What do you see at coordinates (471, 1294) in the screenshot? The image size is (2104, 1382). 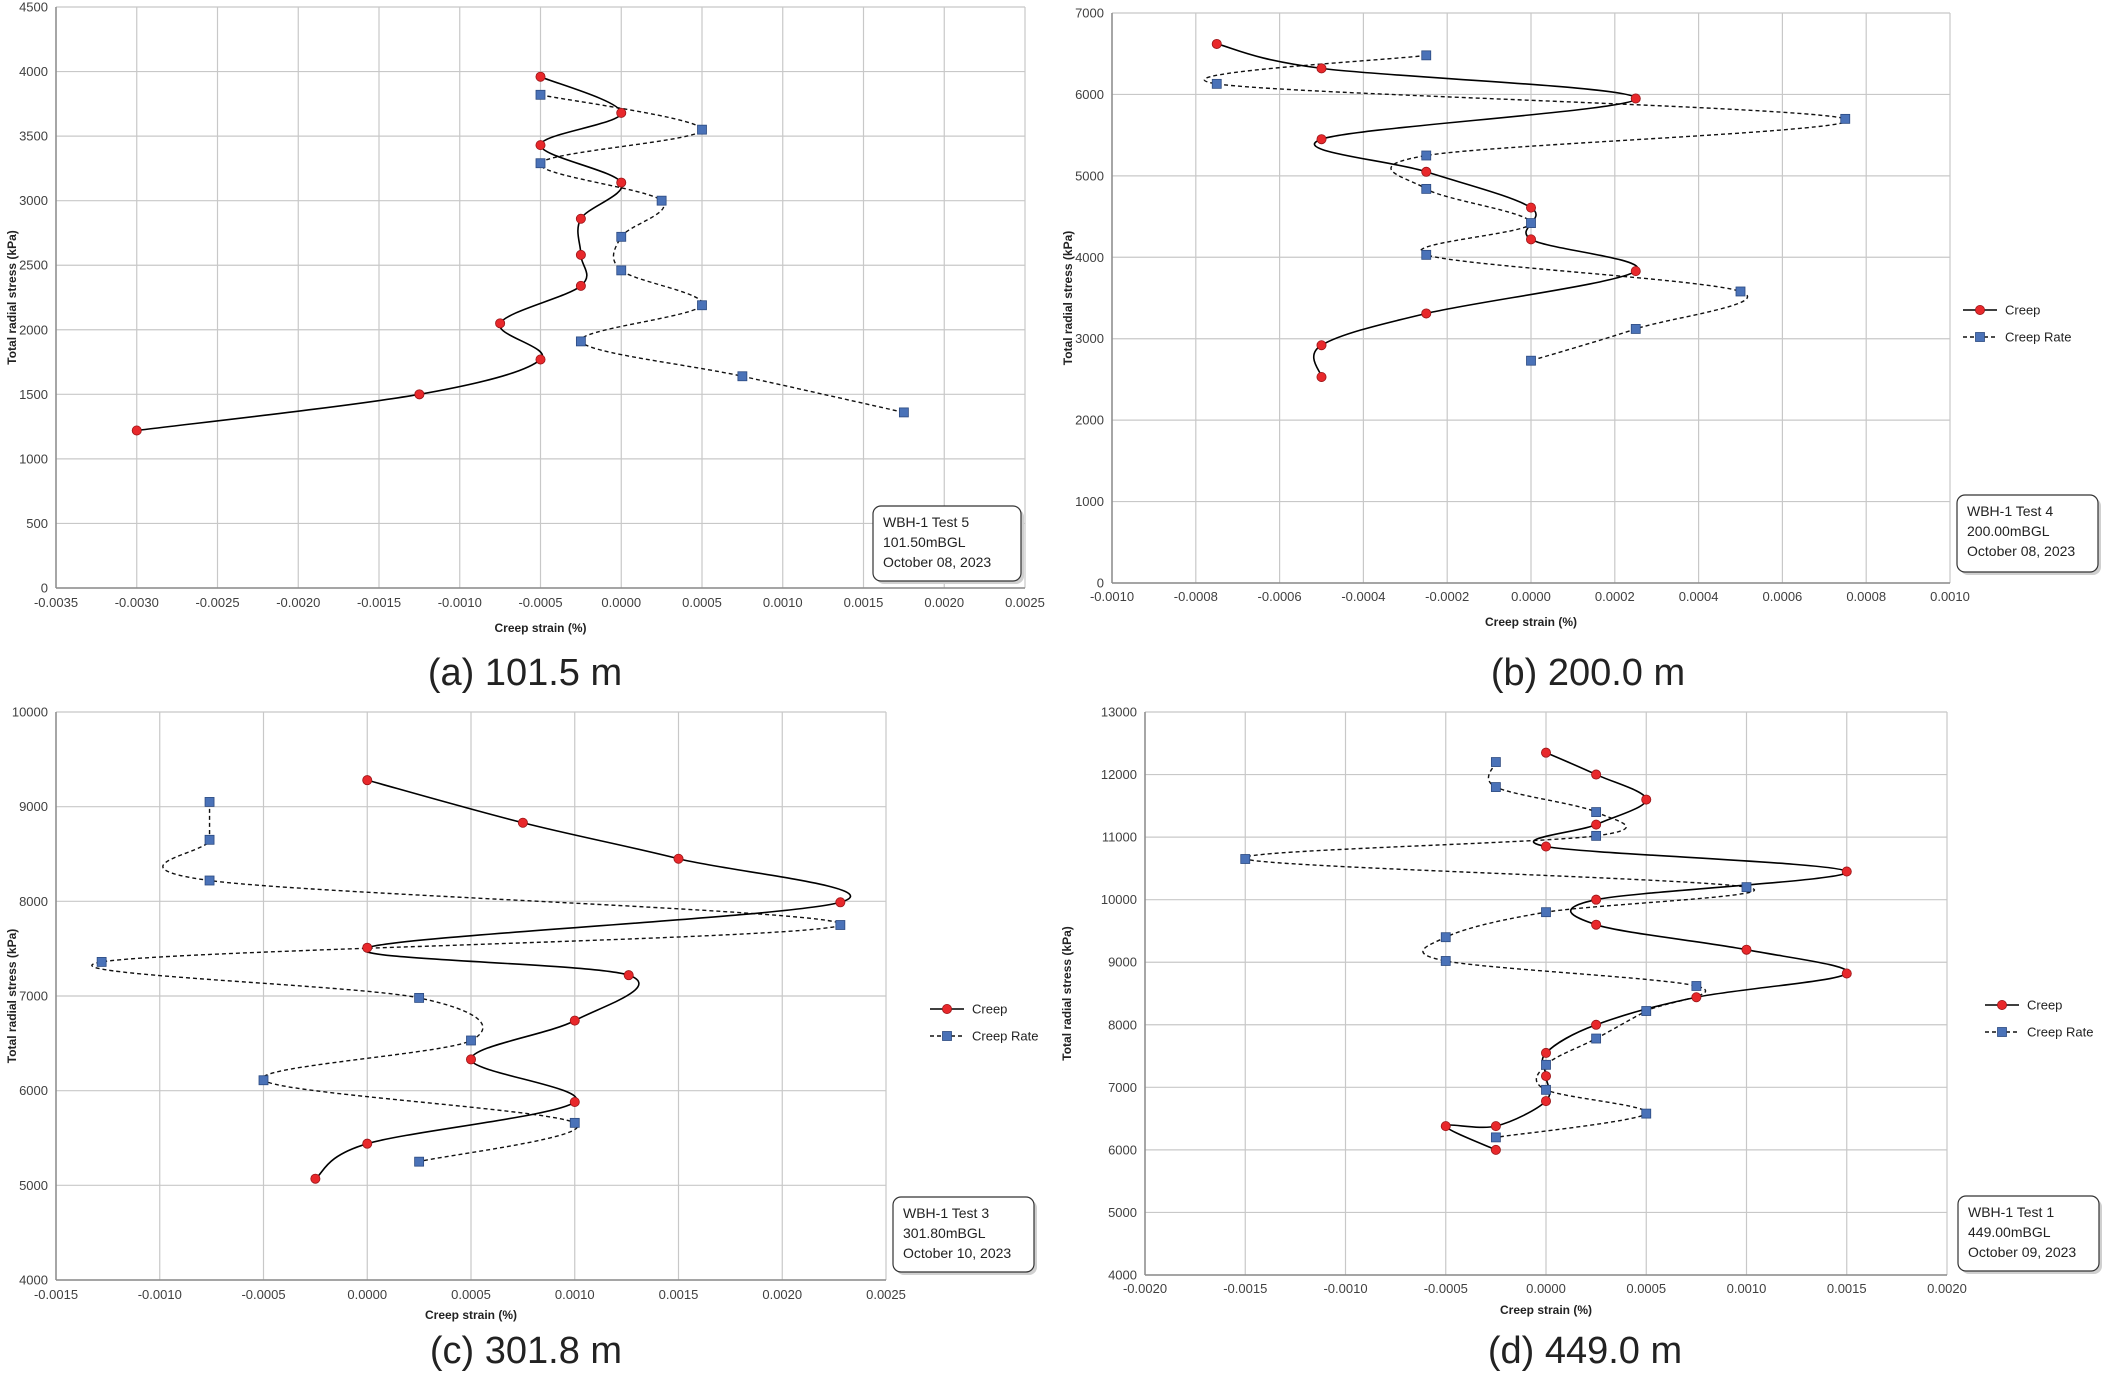 I see `chart-c-x-tick-label: 0.0005` at bounding box center [471, 1294].